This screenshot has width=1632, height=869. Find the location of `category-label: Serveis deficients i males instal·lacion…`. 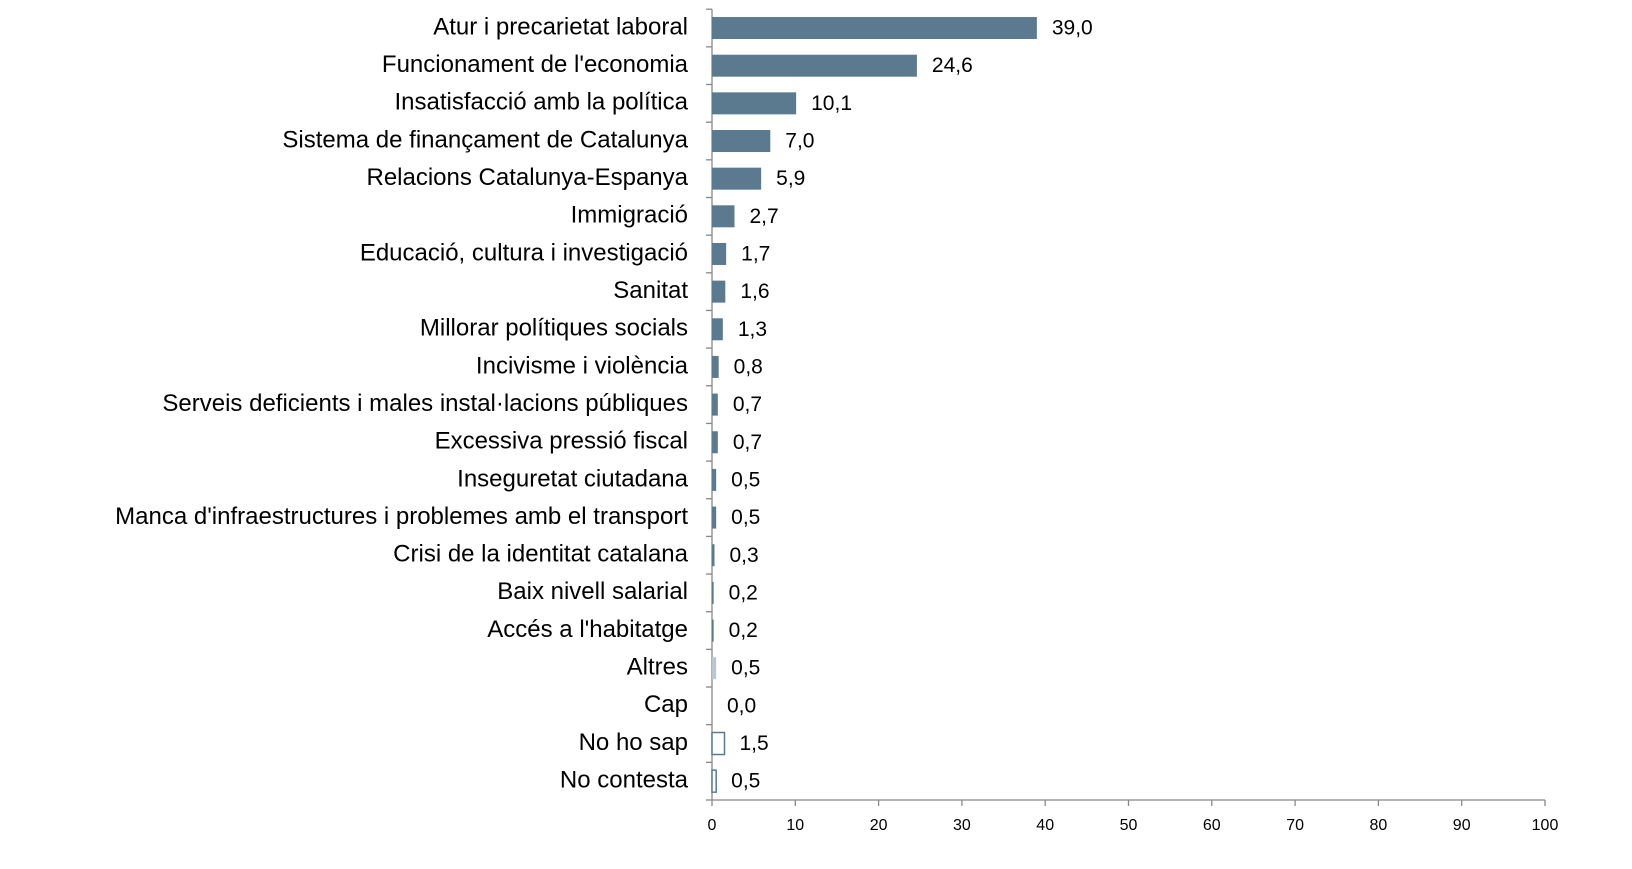

category-label: Serveis deficients i males instal·lacion… is located at coordinates (425, 403).